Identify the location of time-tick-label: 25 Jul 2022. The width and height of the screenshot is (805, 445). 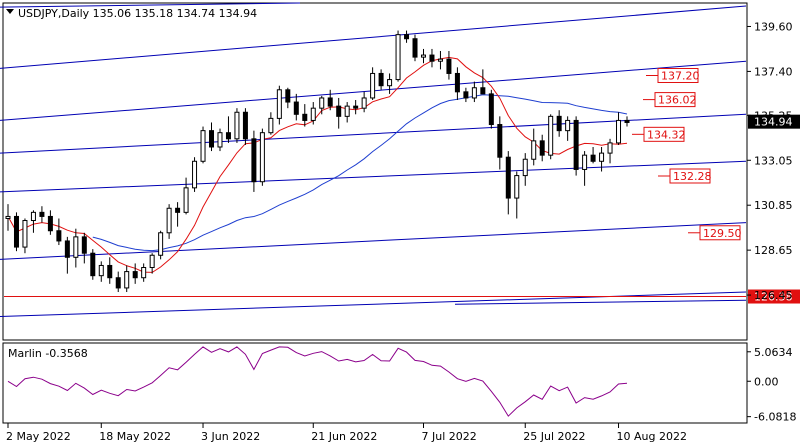
(554, 436).